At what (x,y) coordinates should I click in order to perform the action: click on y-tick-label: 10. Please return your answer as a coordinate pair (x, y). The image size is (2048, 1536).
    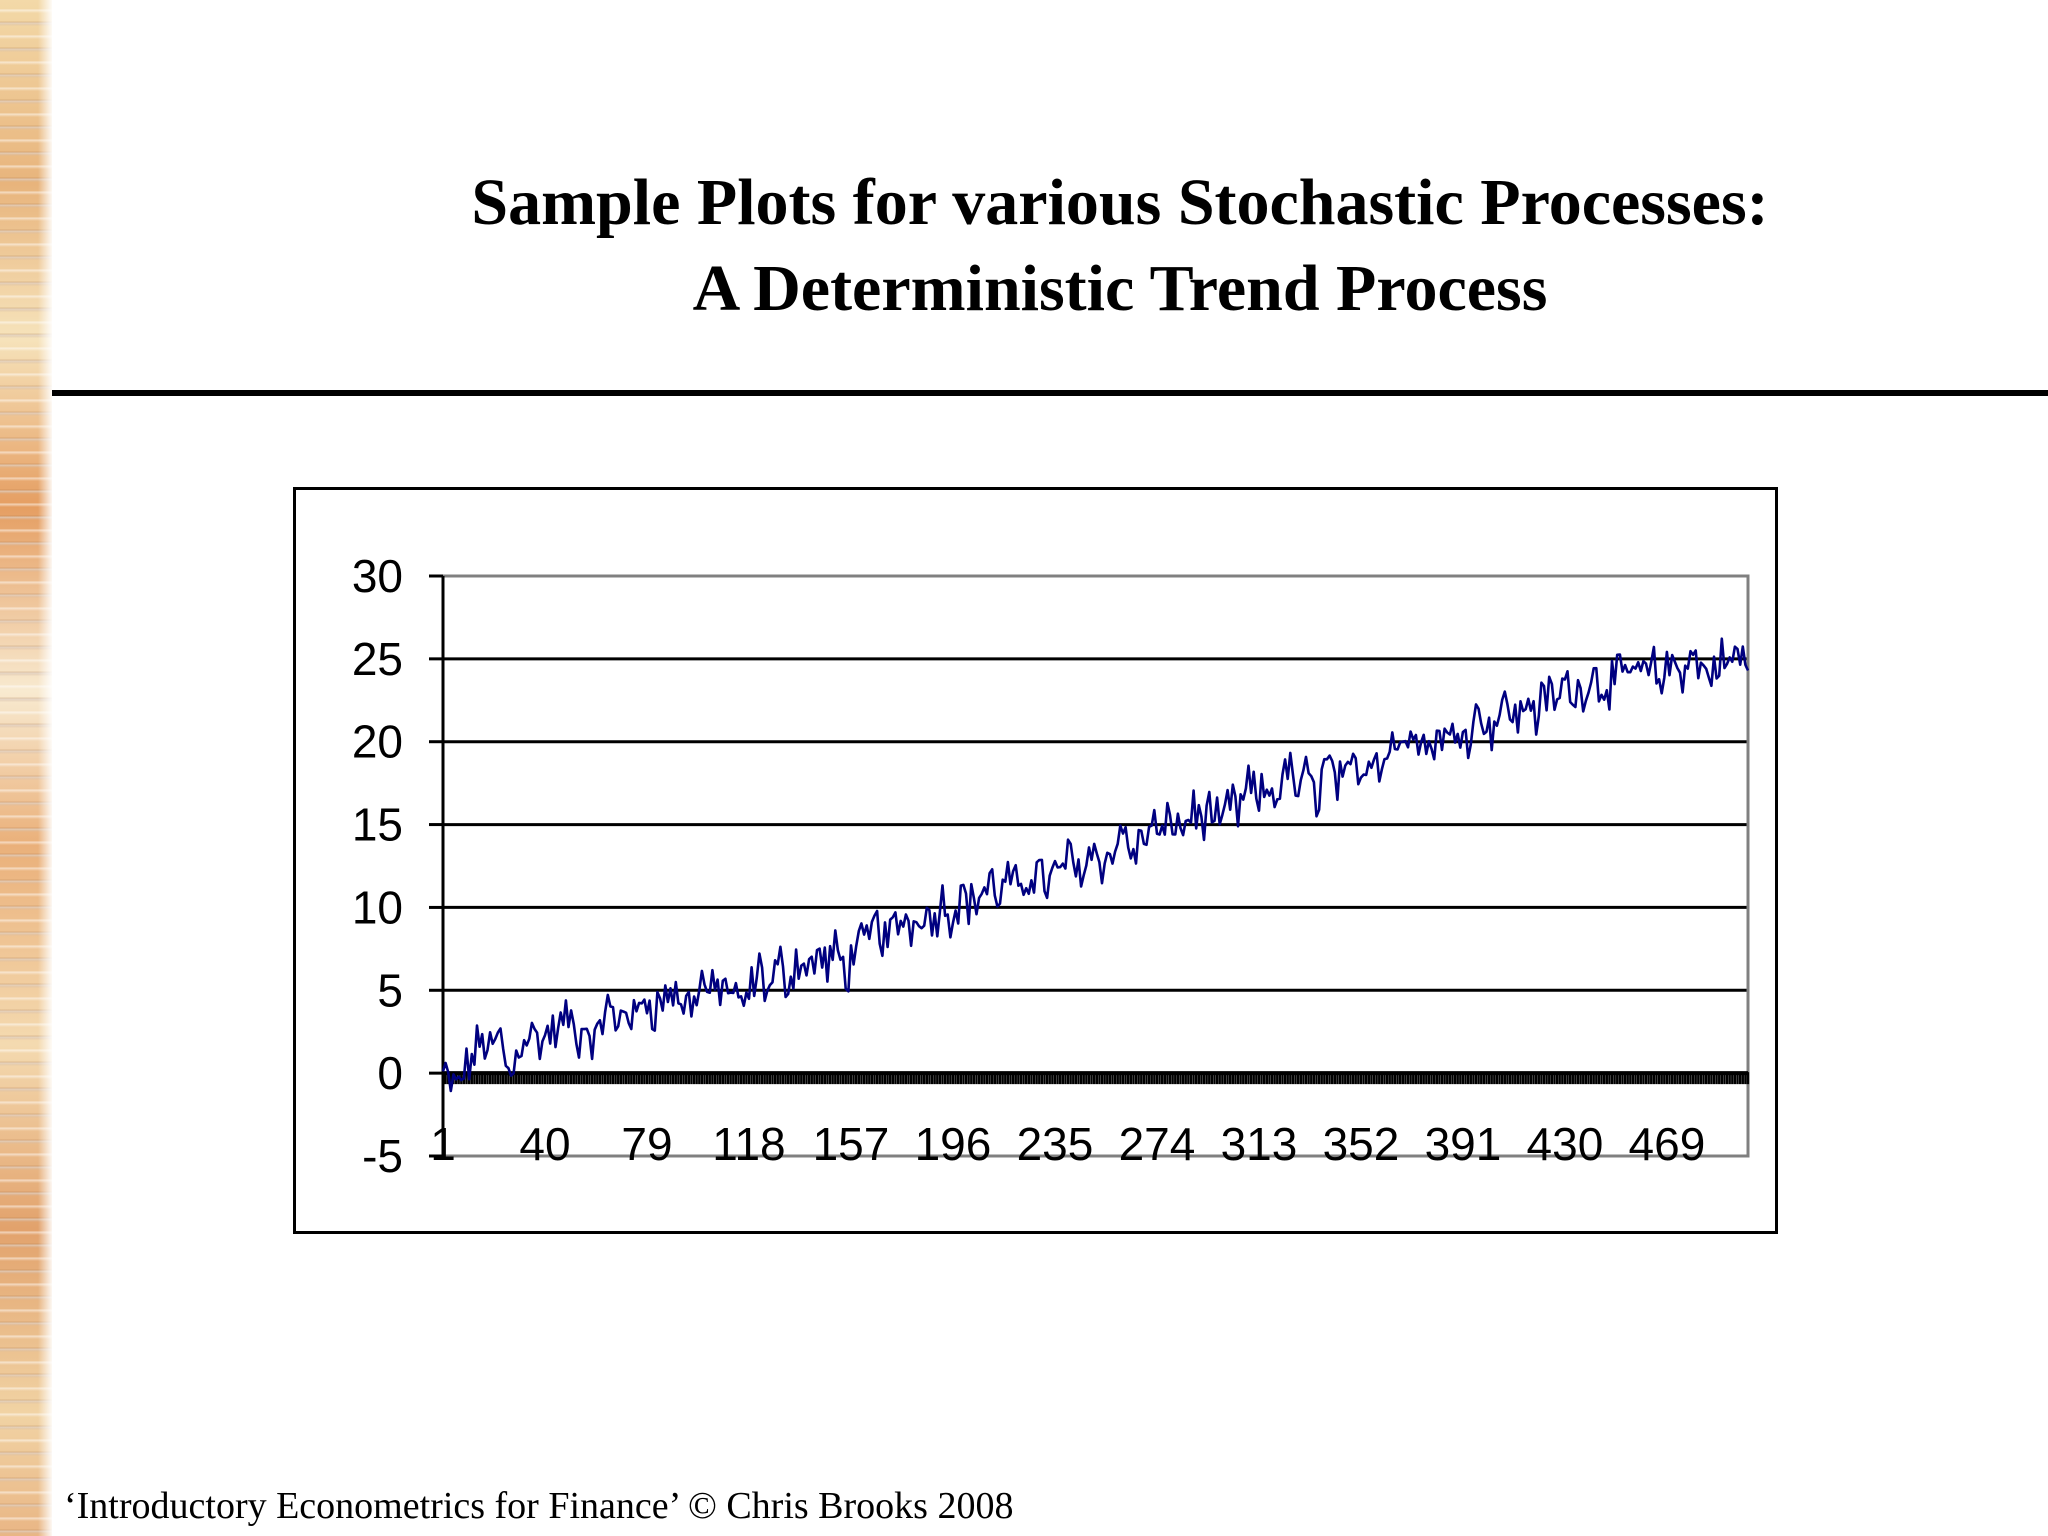
    Looking at the image, I should click on (377, 907).